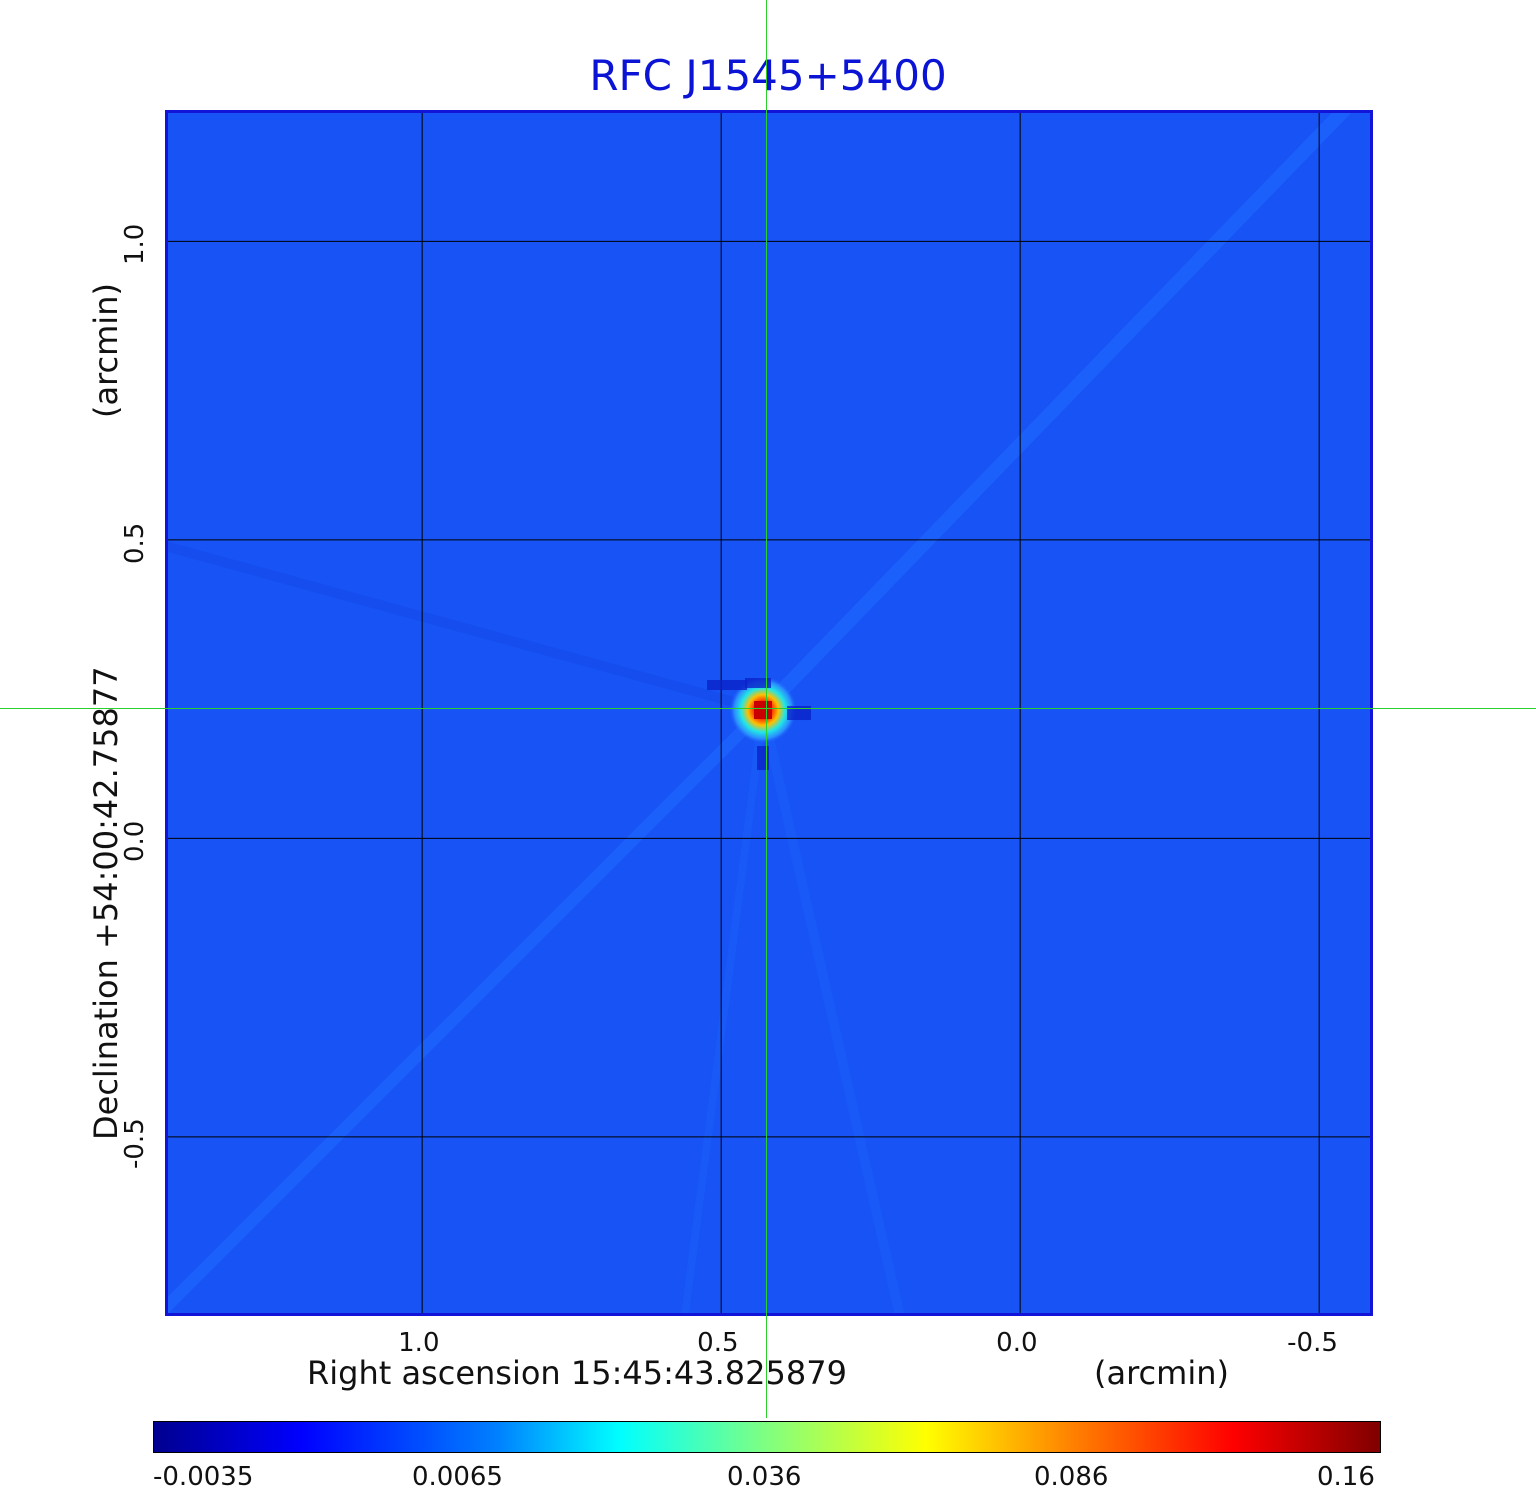 The image size is (1536, 1511). I want to click on x-tick-label: 0.0, so click(1017, 1343).